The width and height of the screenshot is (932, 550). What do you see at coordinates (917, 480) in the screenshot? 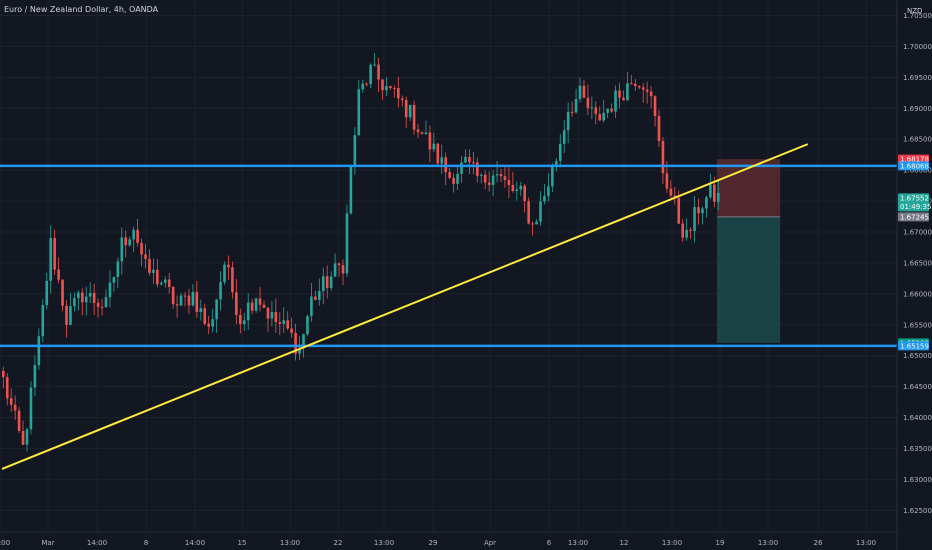
I see `price-tick-label: 1.63000` at bounding box center [917, 480].